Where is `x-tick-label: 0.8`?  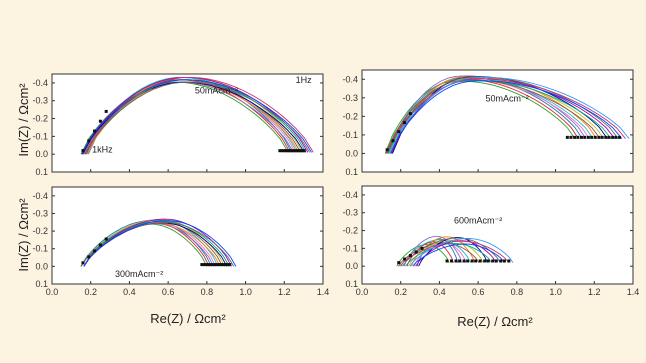
x-tick-label: 0.8 is located at coordinates (517, 292).